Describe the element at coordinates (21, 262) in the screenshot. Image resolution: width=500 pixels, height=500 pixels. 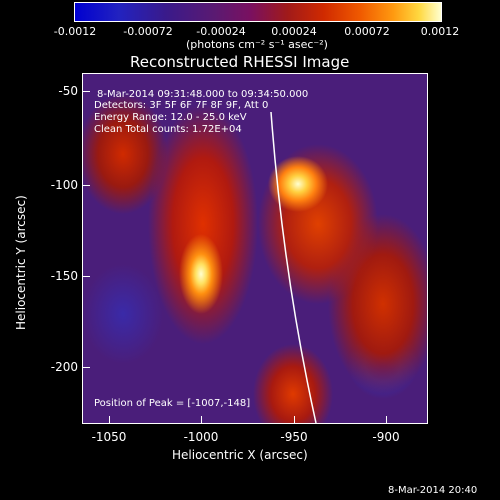
I see `y-axis-label: Heliocentric Y (arcsec)` at that location.